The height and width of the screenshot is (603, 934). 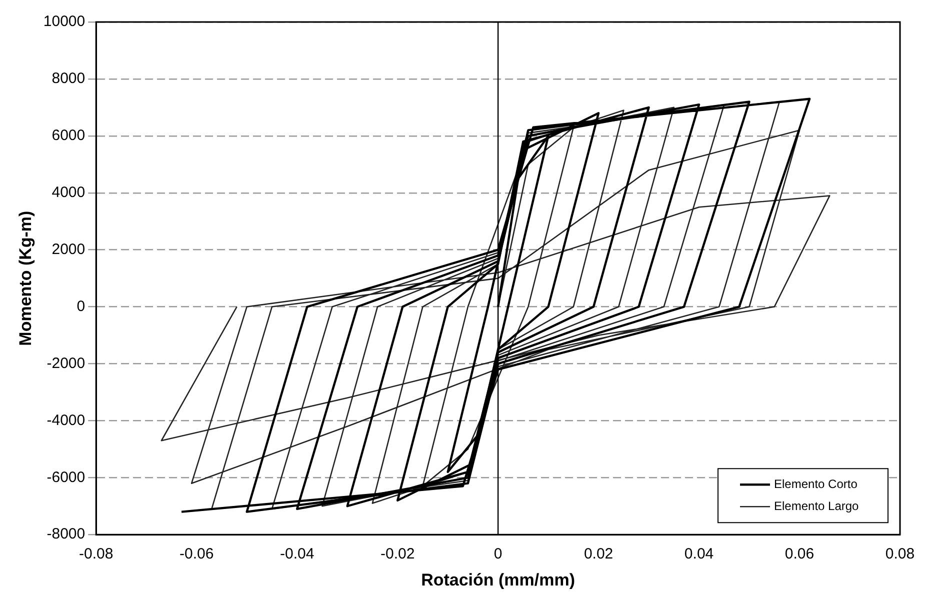 I want to click on y-tick-label: 8000, so click(x=69, y=79).